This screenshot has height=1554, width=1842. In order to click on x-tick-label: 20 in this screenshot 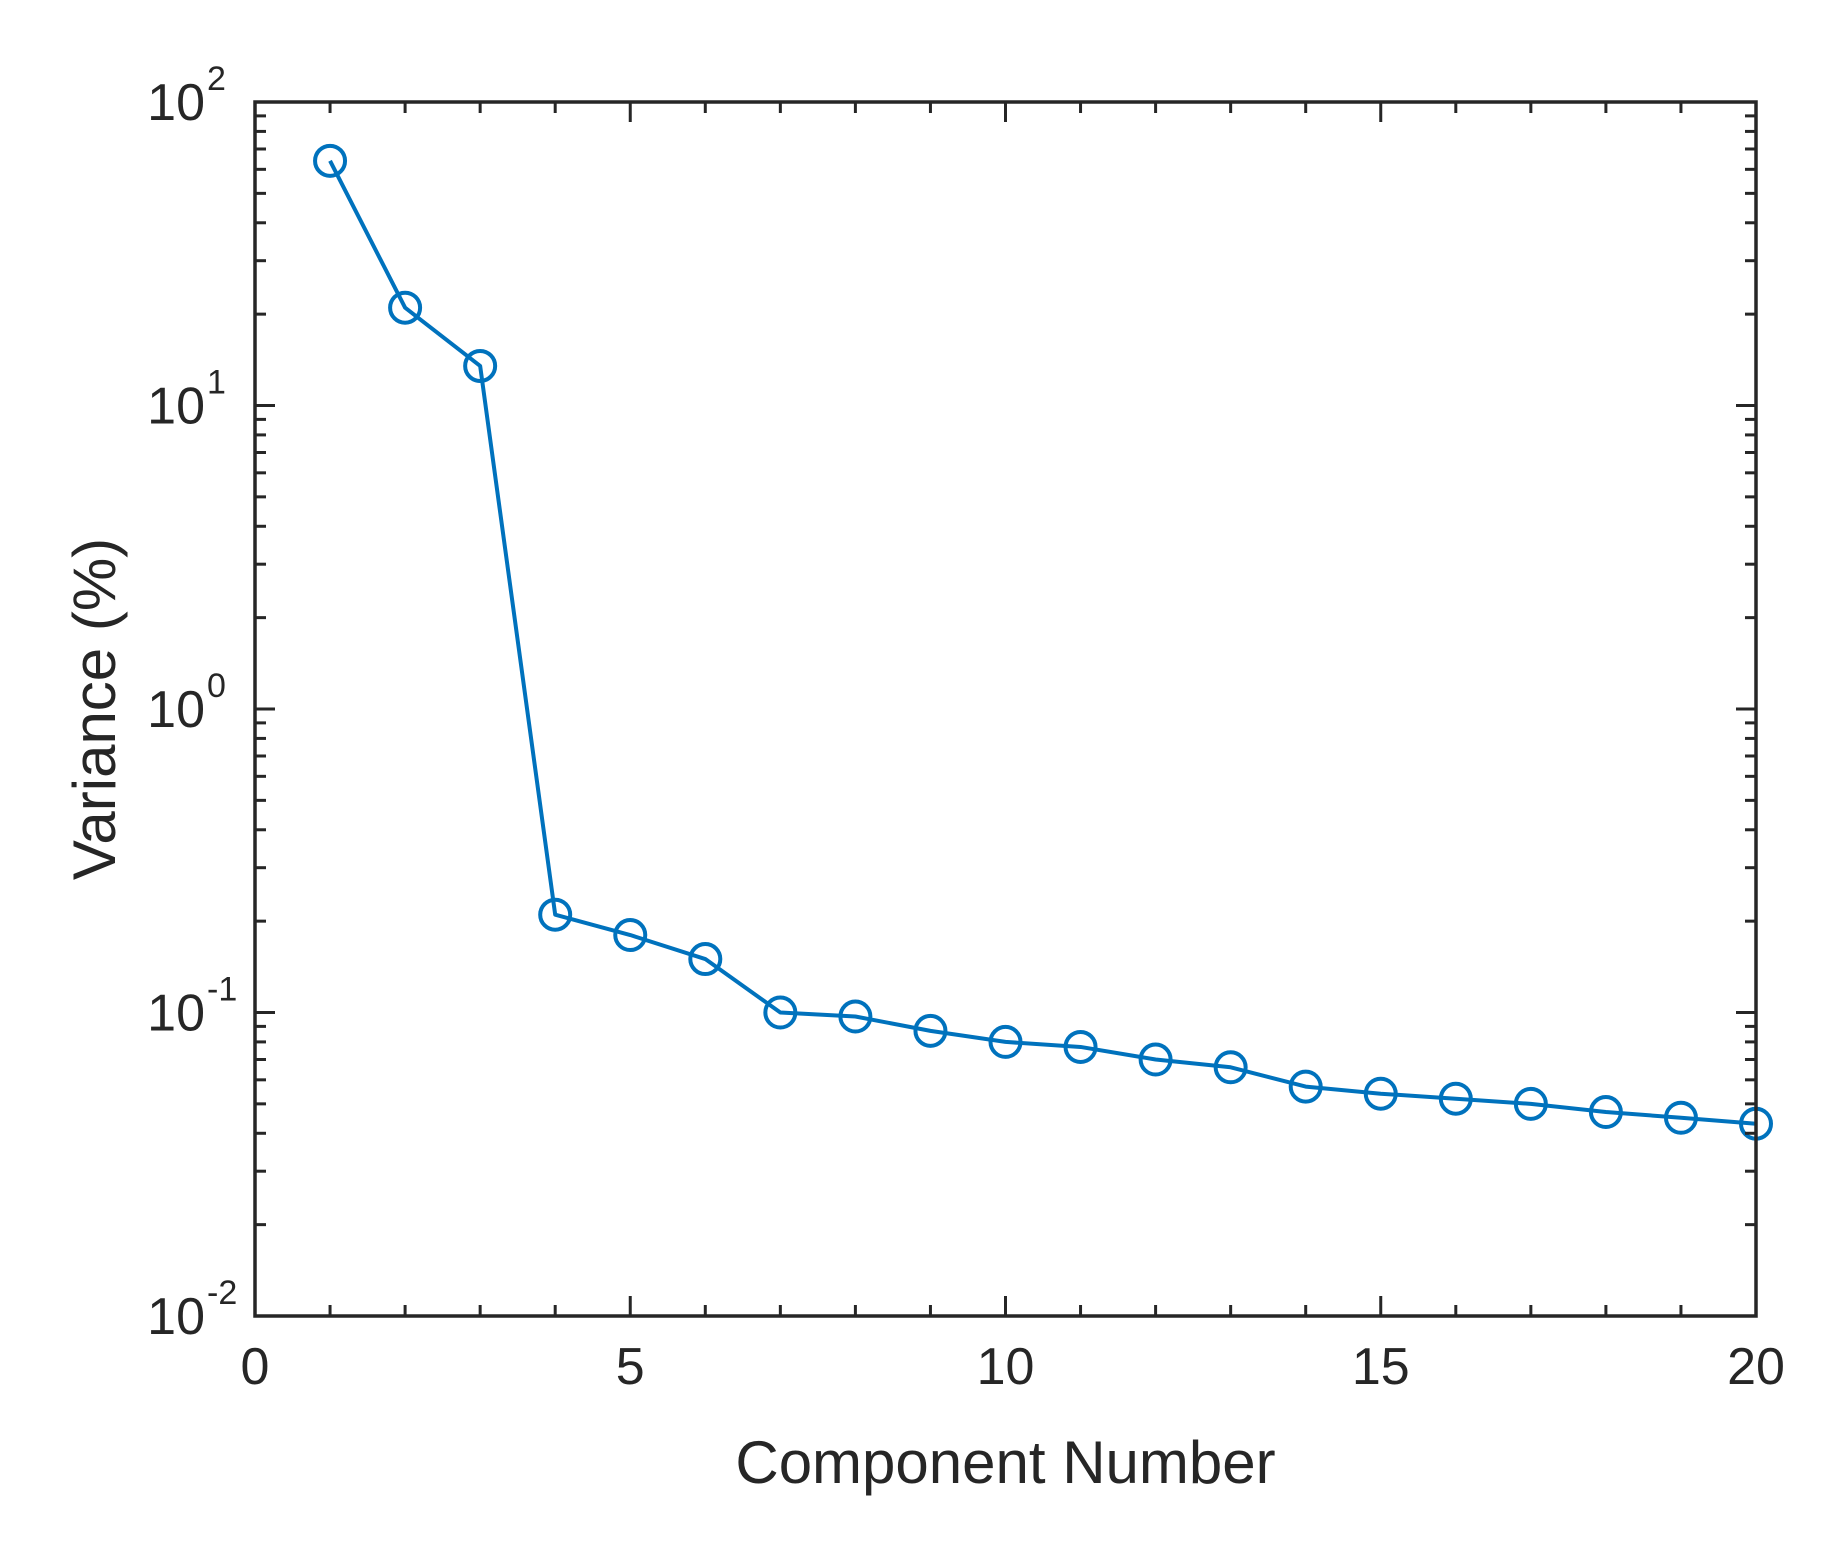, I will do `click(1756, 1367)`.